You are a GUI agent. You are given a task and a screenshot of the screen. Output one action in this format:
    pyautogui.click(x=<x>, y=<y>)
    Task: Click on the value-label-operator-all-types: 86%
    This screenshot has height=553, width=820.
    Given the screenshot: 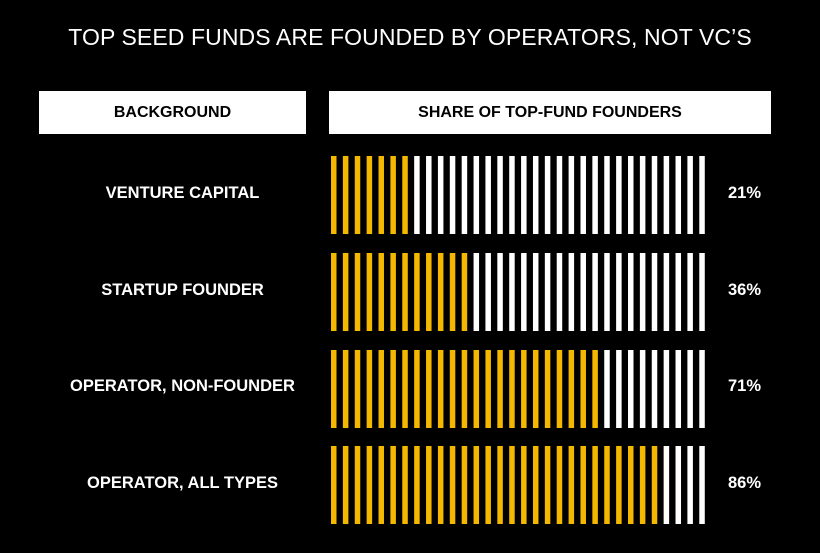 What is the action you would take?
    pyautogui.click(x=745, y=483)
    